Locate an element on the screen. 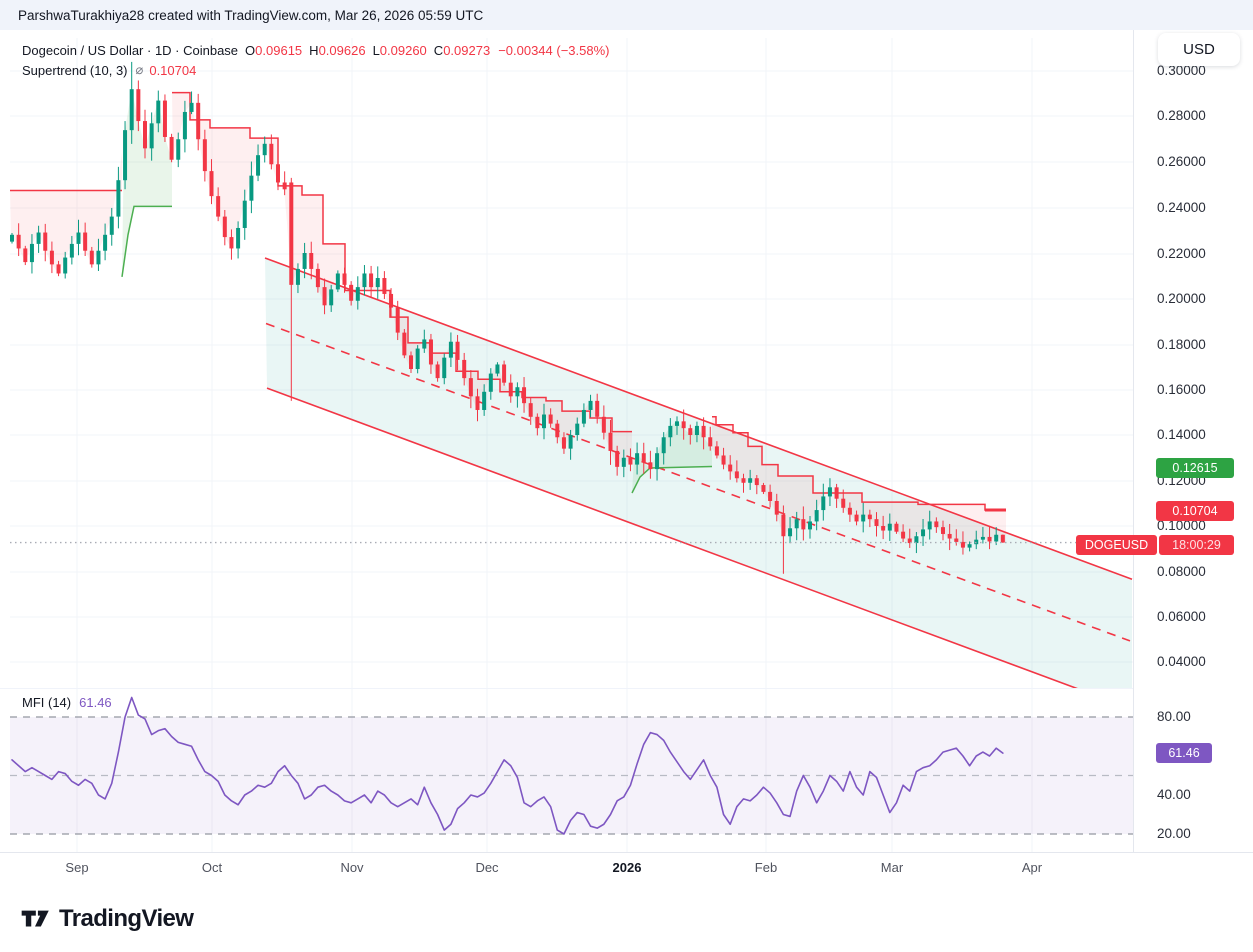 The width and height of the screenshot is (1253, 952). price-axis-label: 0.14000 is located at coordinates (1181, 434).